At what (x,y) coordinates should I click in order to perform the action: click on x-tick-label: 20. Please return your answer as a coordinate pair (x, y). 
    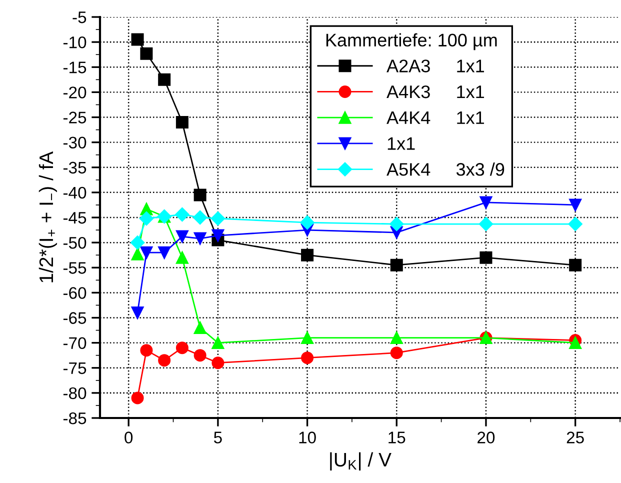
    Looking at the image, I should click on (486, 438).